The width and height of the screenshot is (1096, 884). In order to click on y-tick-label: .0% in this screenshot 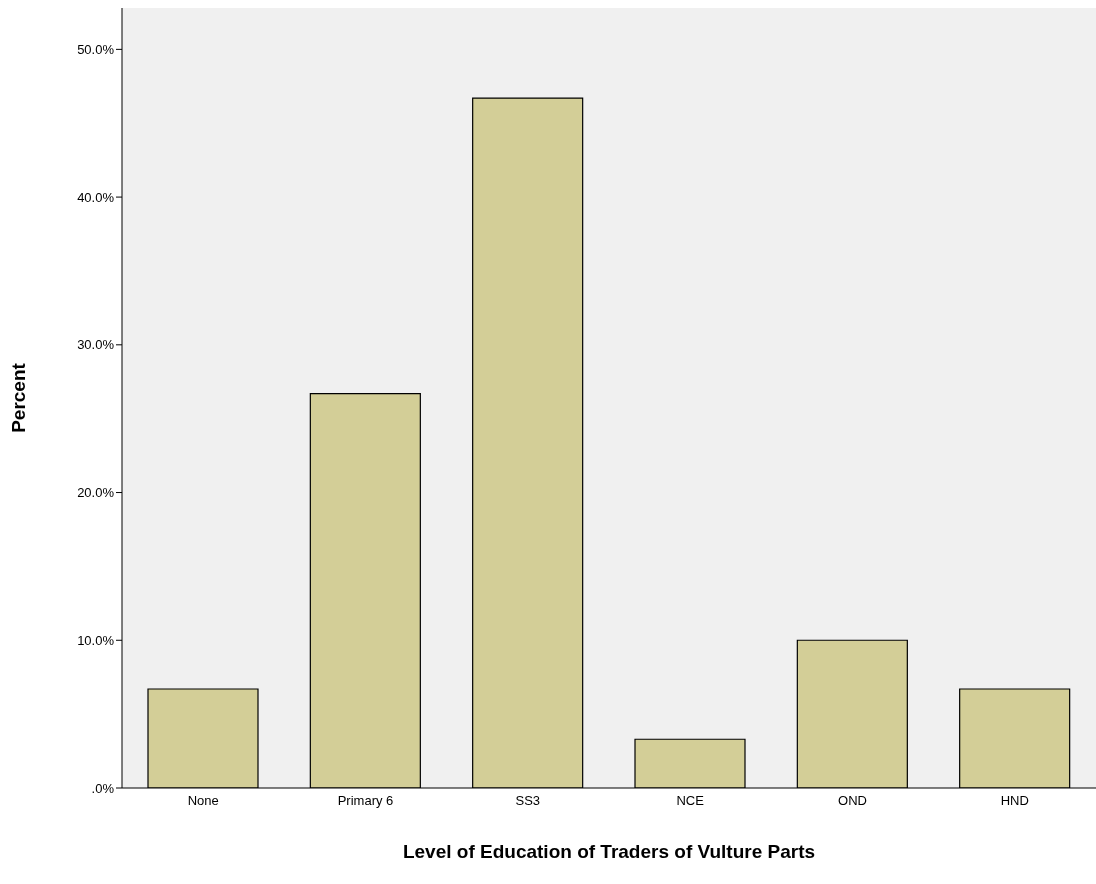, I will do `click(103, 788)`.